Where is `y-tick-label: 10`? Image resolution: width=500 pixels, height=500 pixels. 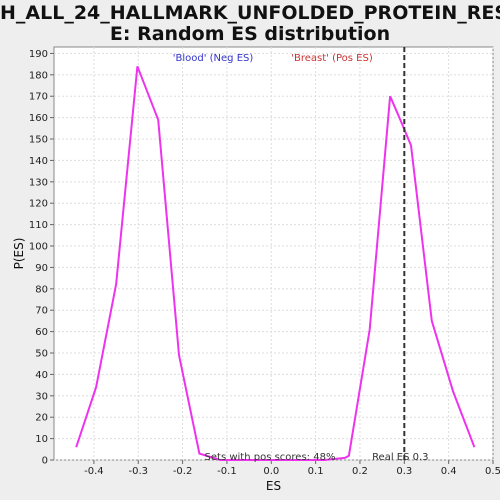 y-tick-label: 10 is located at coordinates (41, 439).